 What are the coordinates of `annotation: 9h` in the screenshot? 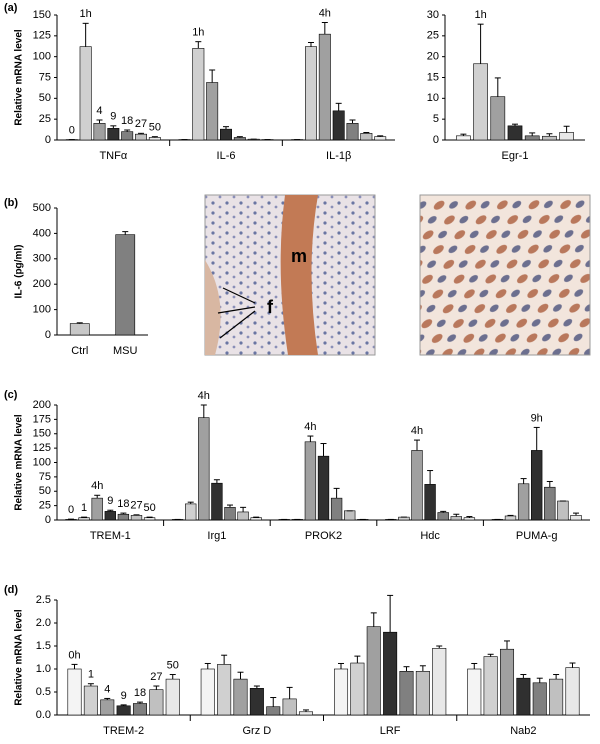 It's located at (537, 418).